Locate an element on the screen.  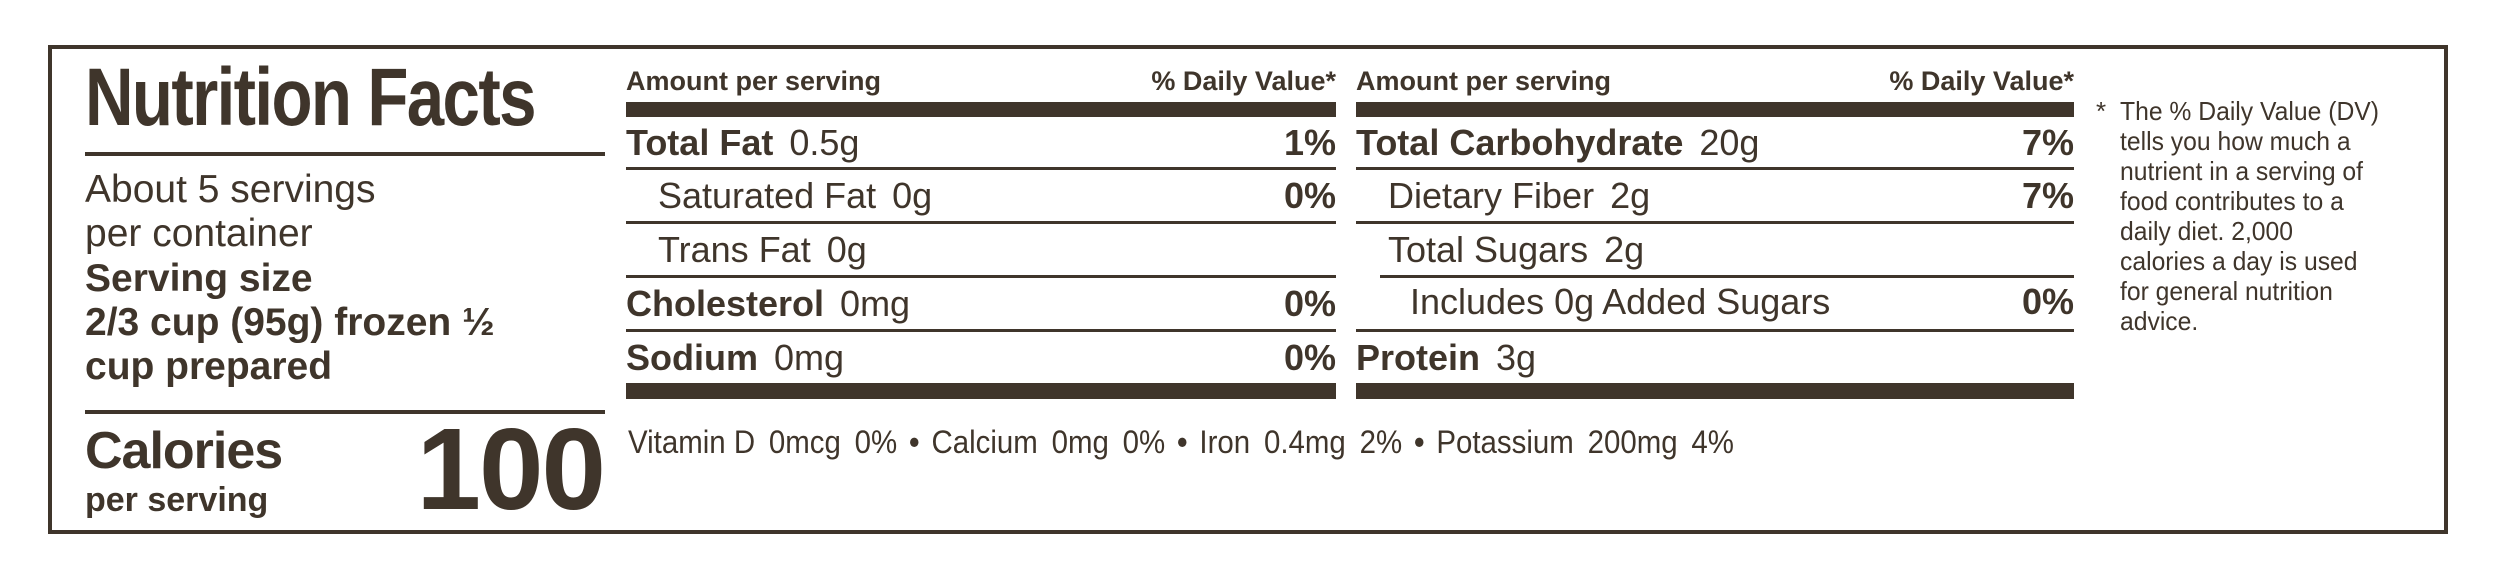
row-dietary-fiber: Dietary Fiber 2g 7% is located at coordinates (1715, 194).